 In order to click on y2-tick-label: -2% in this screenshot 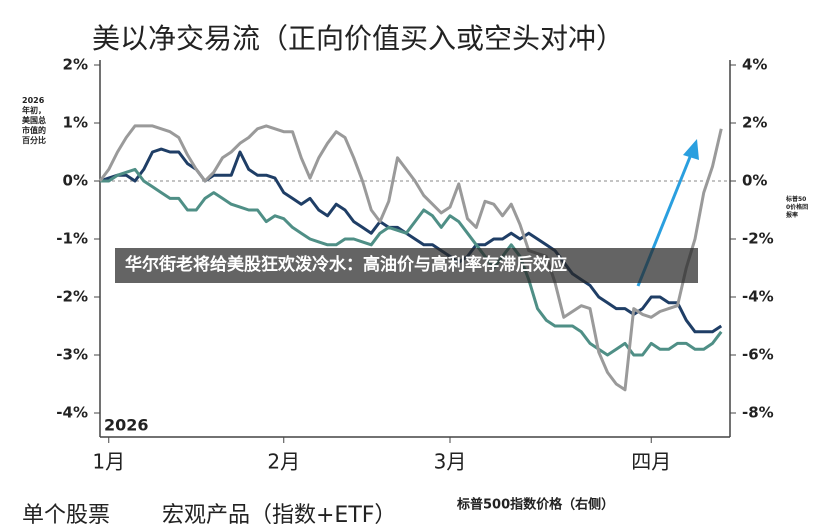, I will do `click(758, 239)`.